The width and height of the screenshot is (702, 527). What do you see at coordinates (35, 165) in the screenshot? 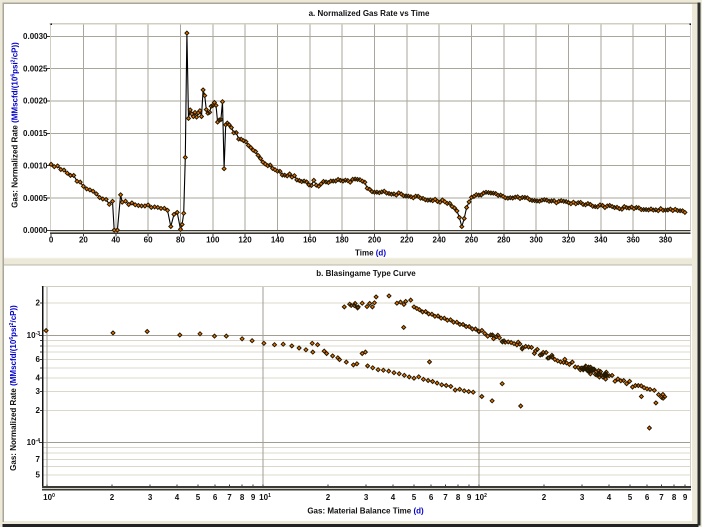
I see `svg-text: 0.0010` at bounding box center [35, 165].